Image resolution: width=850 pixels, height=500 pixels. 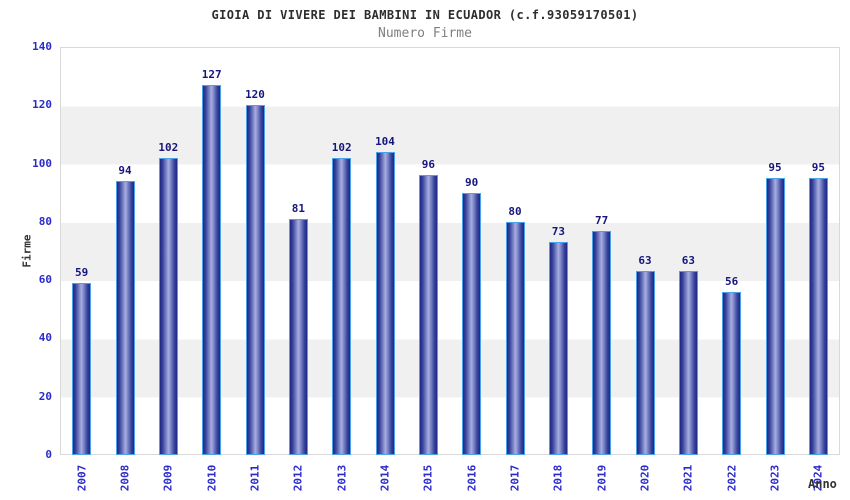 What do you see at coordinates (298, 478) in the screenshot?
I see `x-tick-label-2012: 2012` at bounding box center [298, 478].